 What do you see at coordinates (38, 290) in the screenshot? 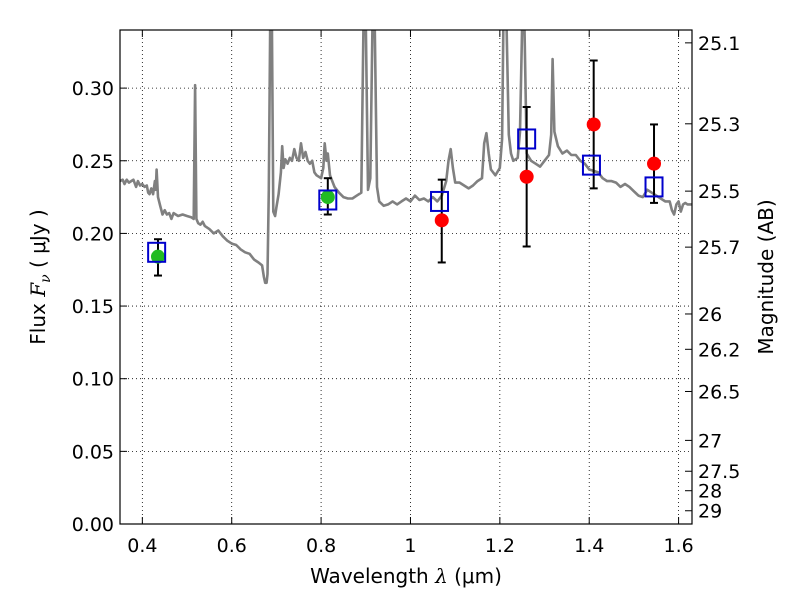
I see `y-axis-title-symbol: F` at bounding box center [38, 290].